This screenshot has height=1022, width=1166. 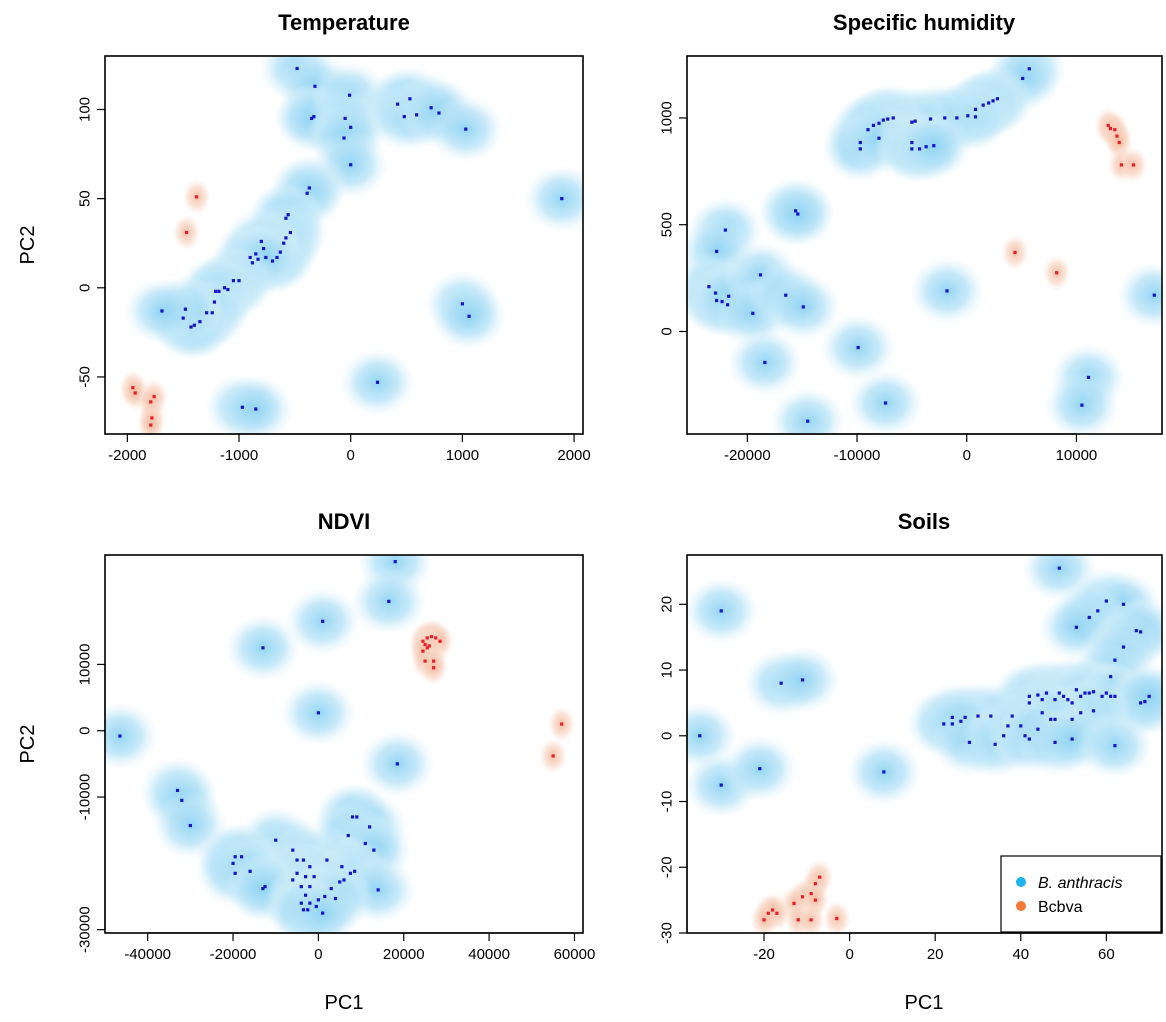 What do you see at coordinates (28, 245) in the screenshot?
I see `y-axis-label: PC2` at bounding box center [28, 245].